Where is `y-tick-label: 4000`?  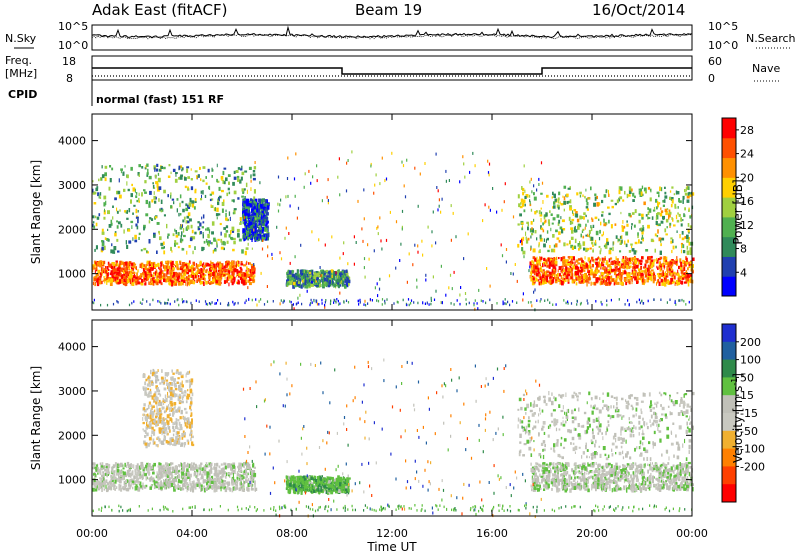 y-tick-label: 4000 is located at coordinates (72, 141).